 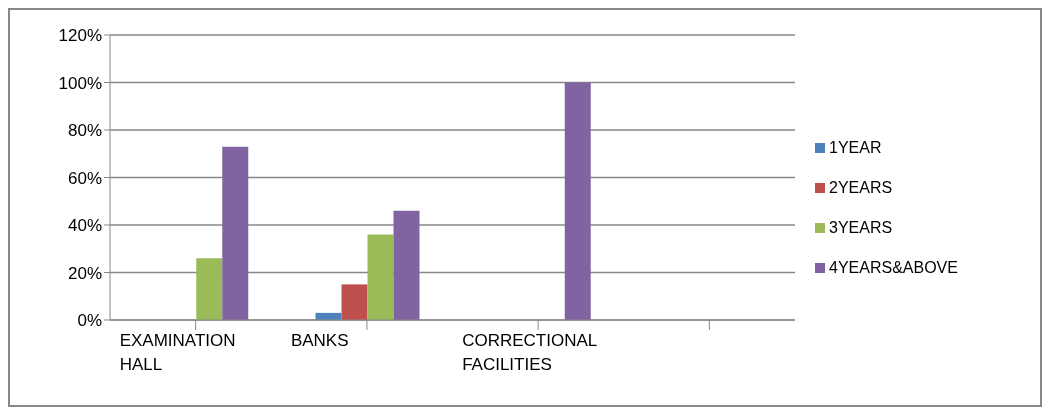 I want to click on y-tick-label: 100%, so click(x=80, y=83).